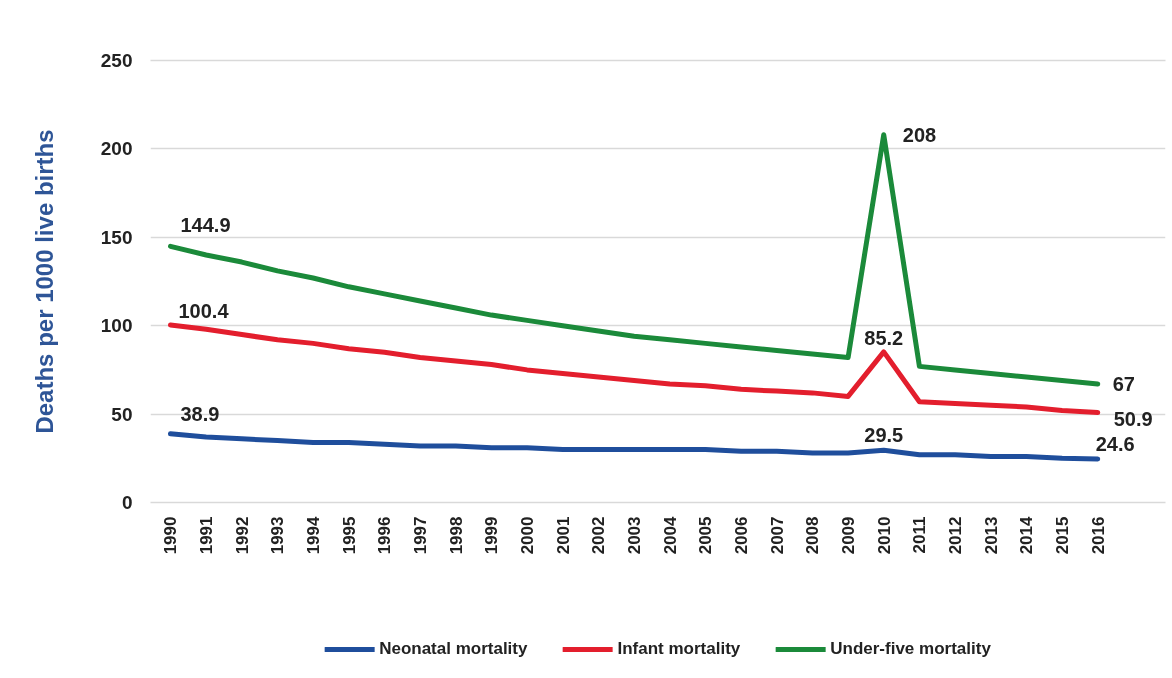  I want to click on x-tick-label: 1999, so click(492, 535).